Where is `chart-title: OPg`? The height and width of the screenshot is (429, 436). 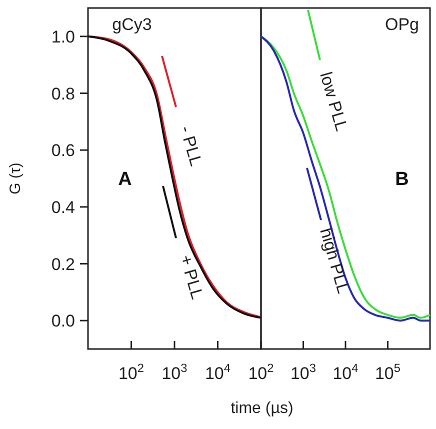 chart-title: OPg is located at coordinates (402, 24).